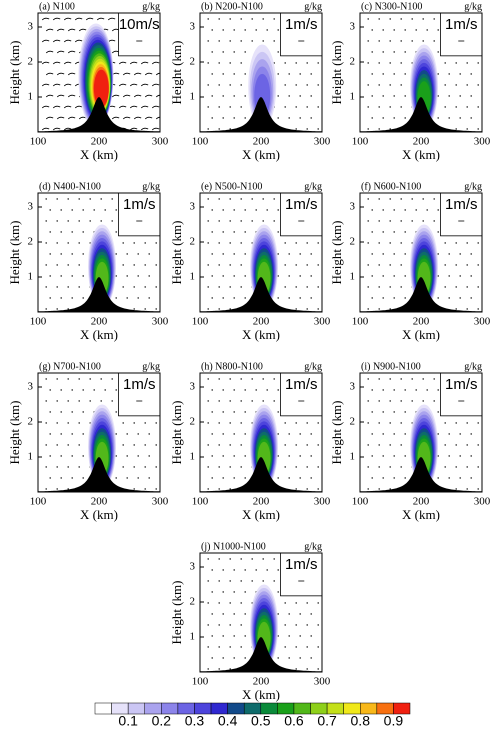  Describe the element at coordinates (473, 366) in the screenshot. I see `unit-label: g/kg` at that location.